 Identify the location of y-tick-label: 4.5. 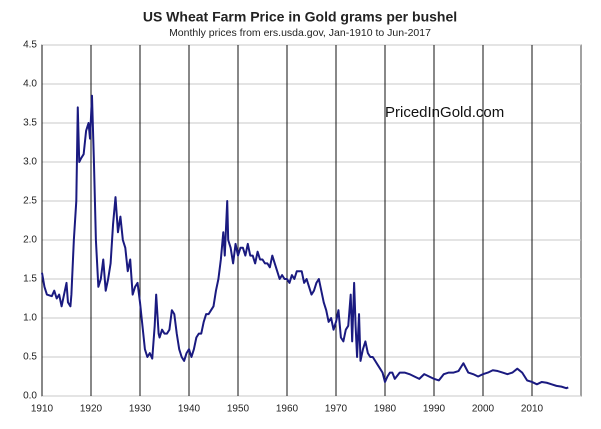
(30, 45).